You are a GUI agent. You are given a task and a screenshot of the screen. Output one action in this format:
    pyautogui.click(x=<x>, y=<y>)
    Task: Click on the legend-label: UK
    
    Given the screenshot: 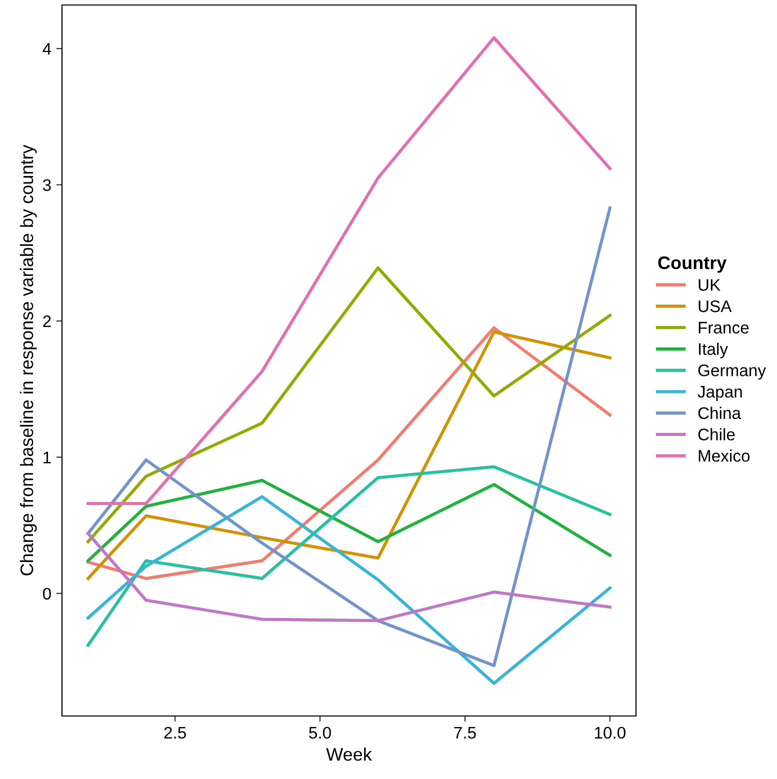 What is the action you would take?
    pyautogui.click(x=709, y=285)
    